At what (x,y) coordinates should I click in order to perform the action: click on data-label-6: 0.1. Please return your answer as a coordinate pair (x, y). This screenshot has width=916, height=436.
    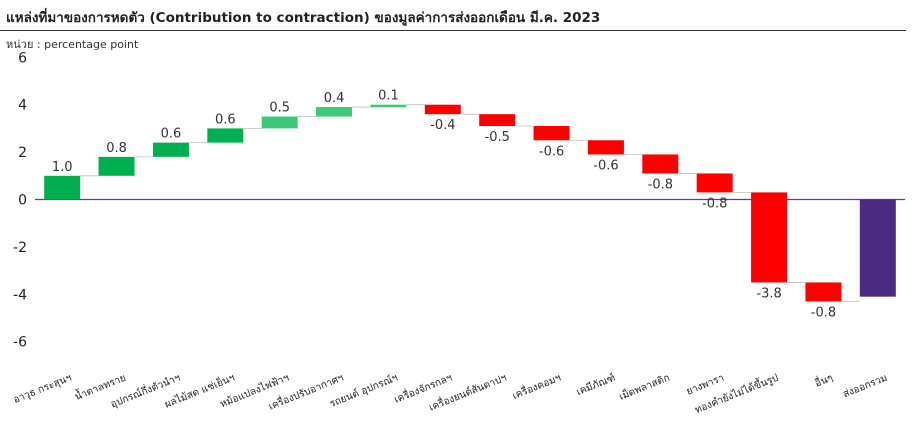
    Looking at the image, I should click on (388, 96).